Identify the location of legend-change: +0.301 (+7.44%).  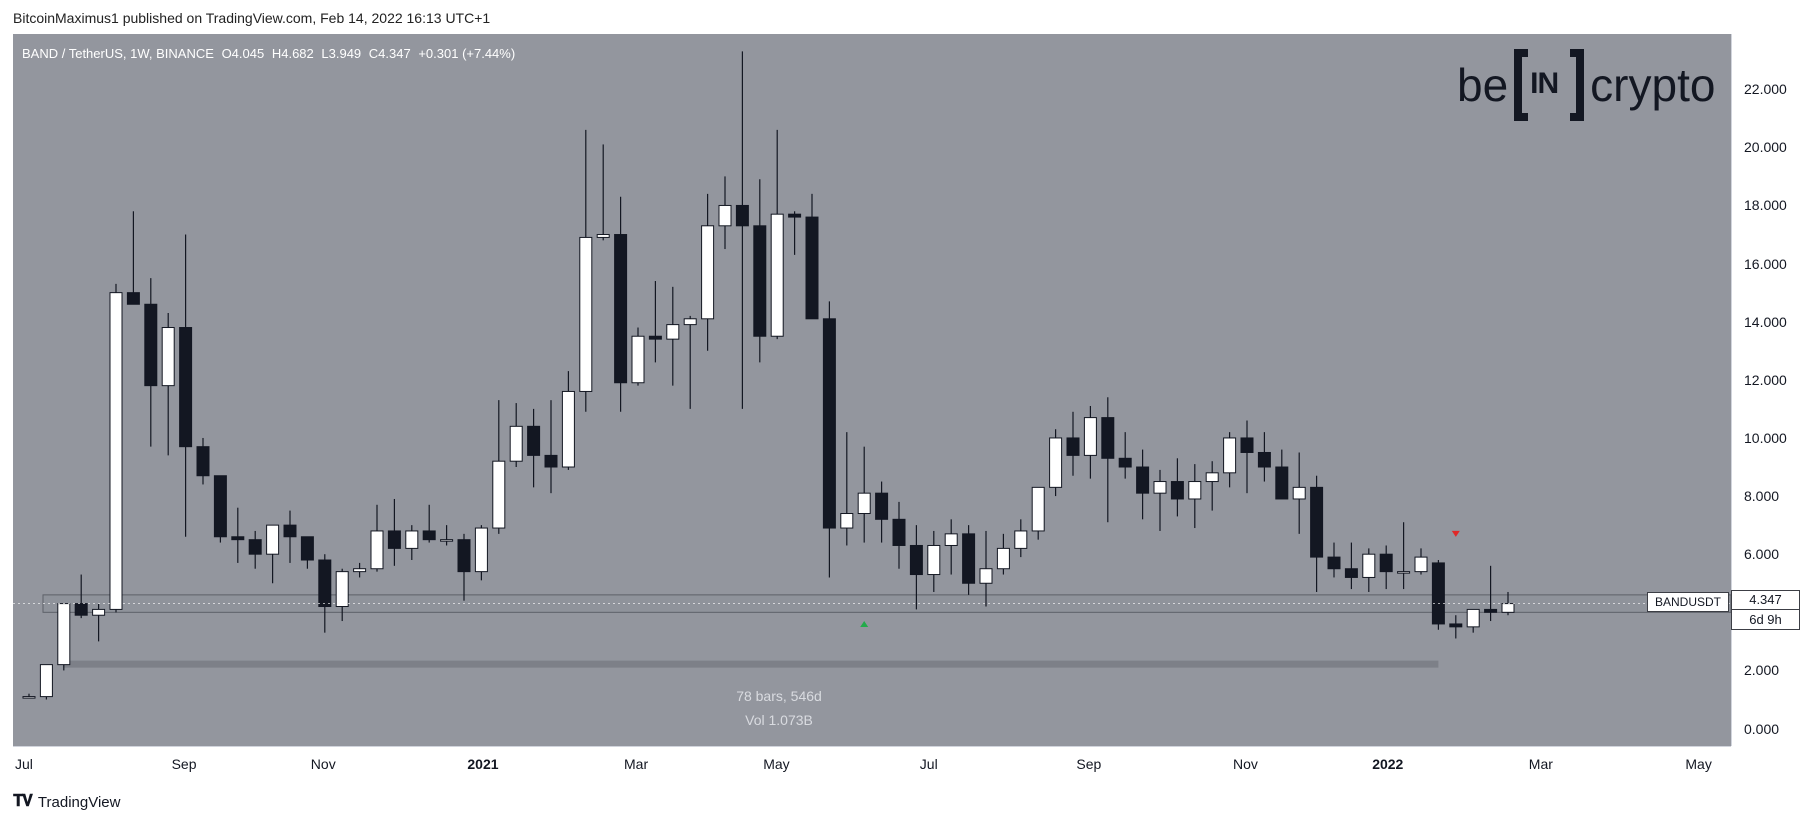
(467, 53).